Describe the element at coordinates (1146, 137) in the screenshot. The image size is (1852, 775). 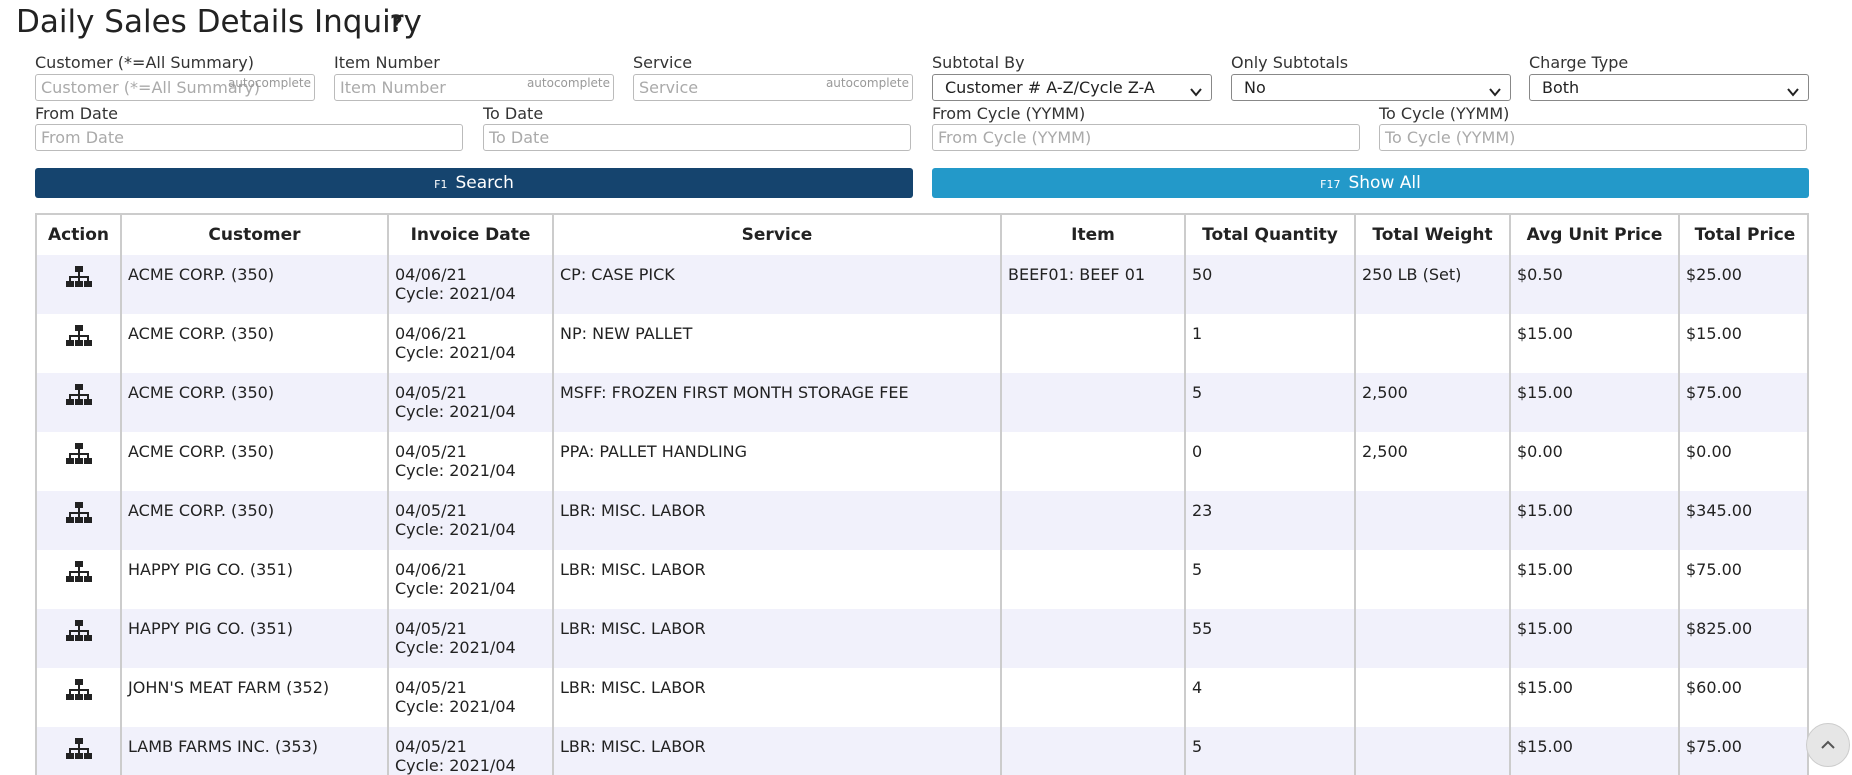
I see `text-input: From Cycle (YYMM)` at that location.